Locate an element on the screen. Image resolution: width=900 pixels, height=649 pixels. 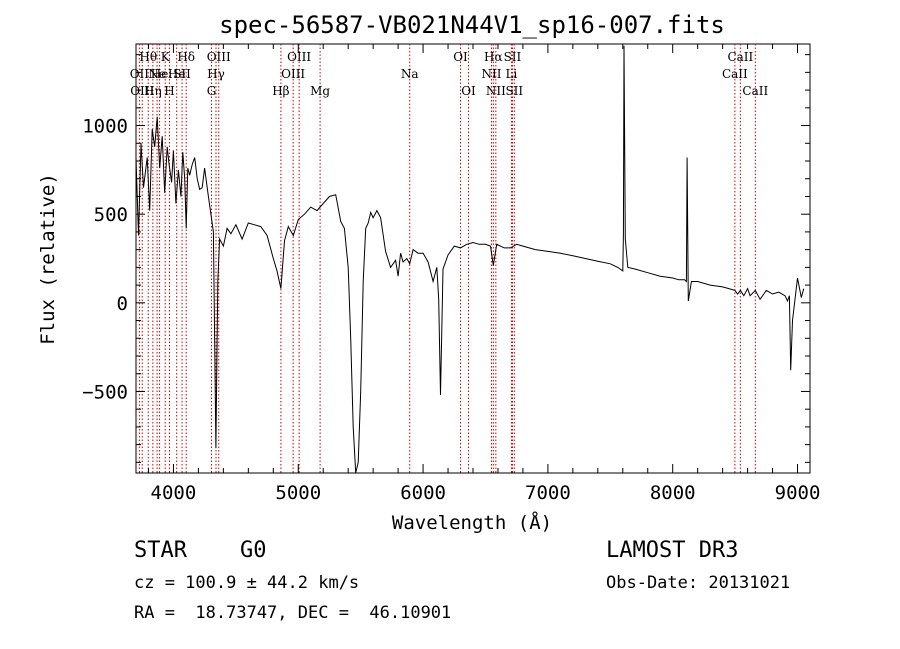
x-tick-label: 6000 is located at coordinates (423, 493).